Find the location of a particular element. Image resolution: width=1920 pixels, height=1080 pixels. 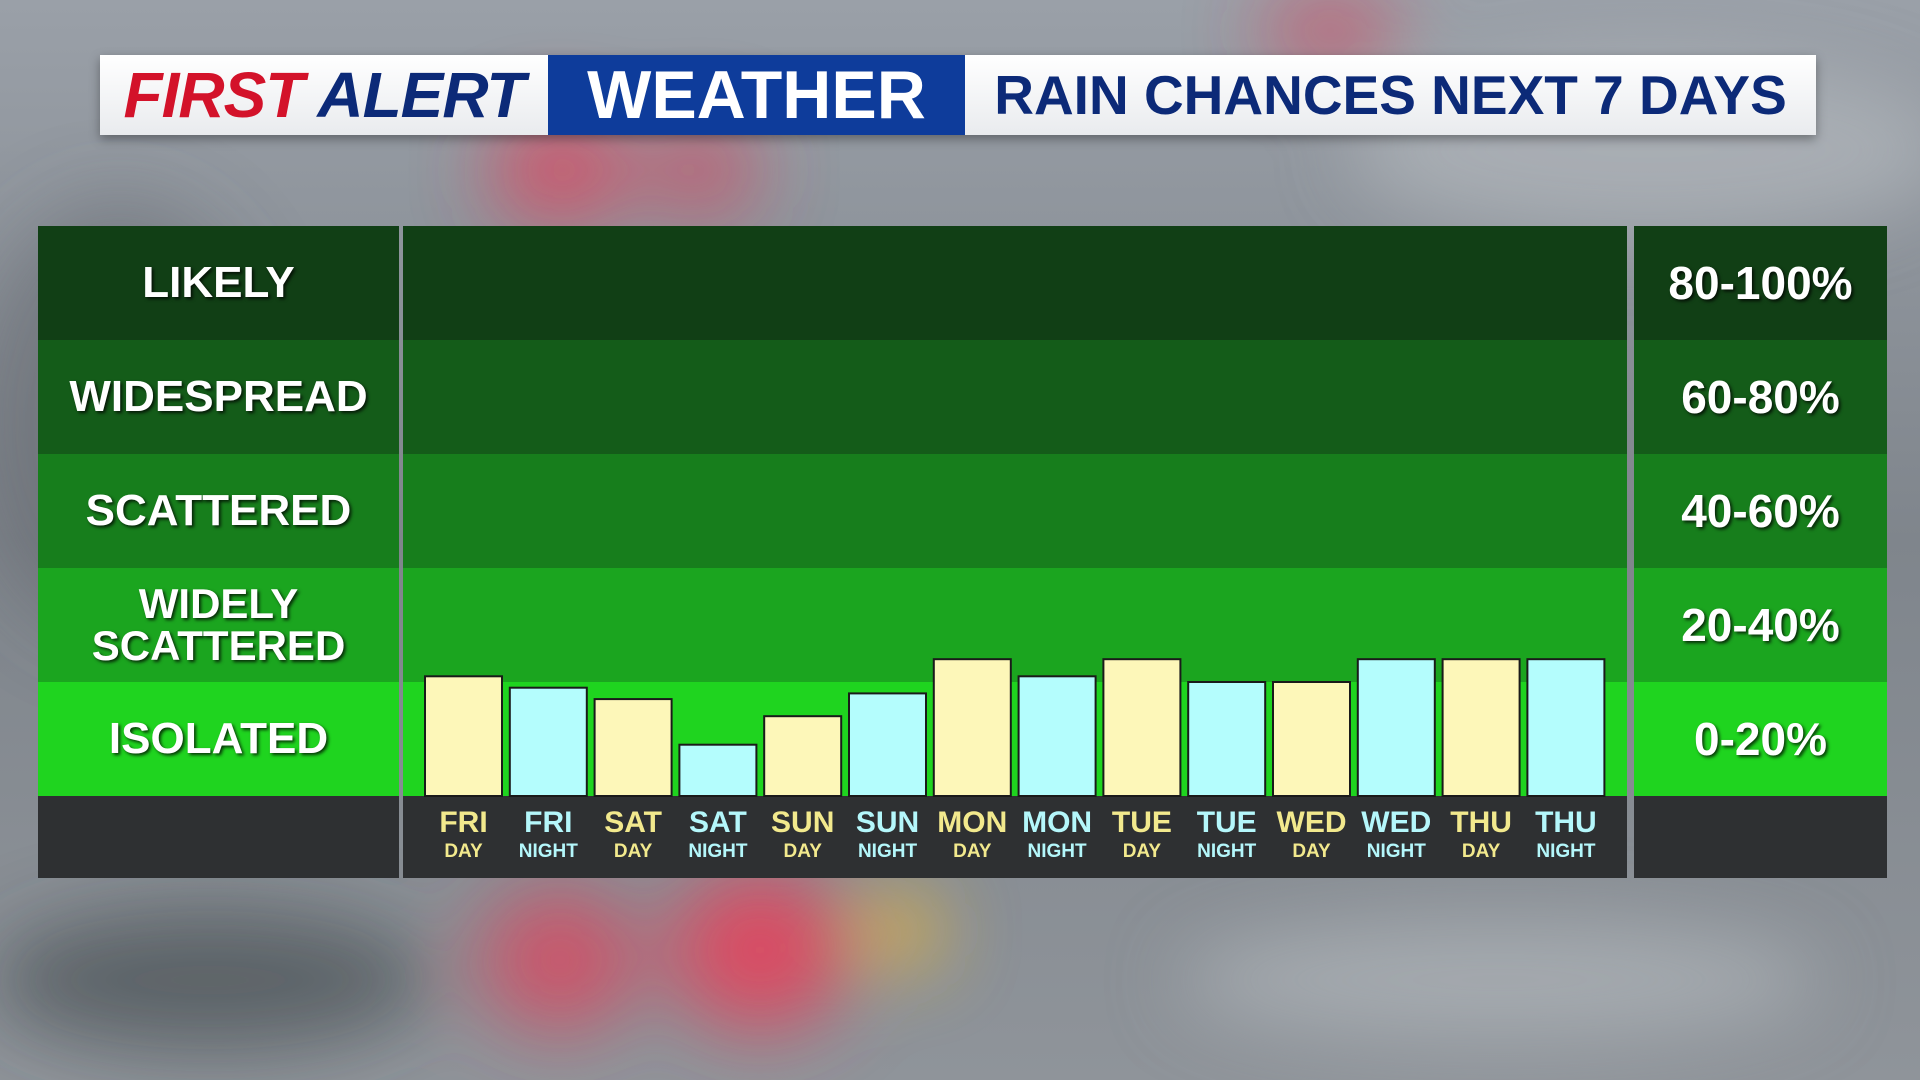

tick-period-thu-night: NIGHT is located at coordinates (1566, 851).